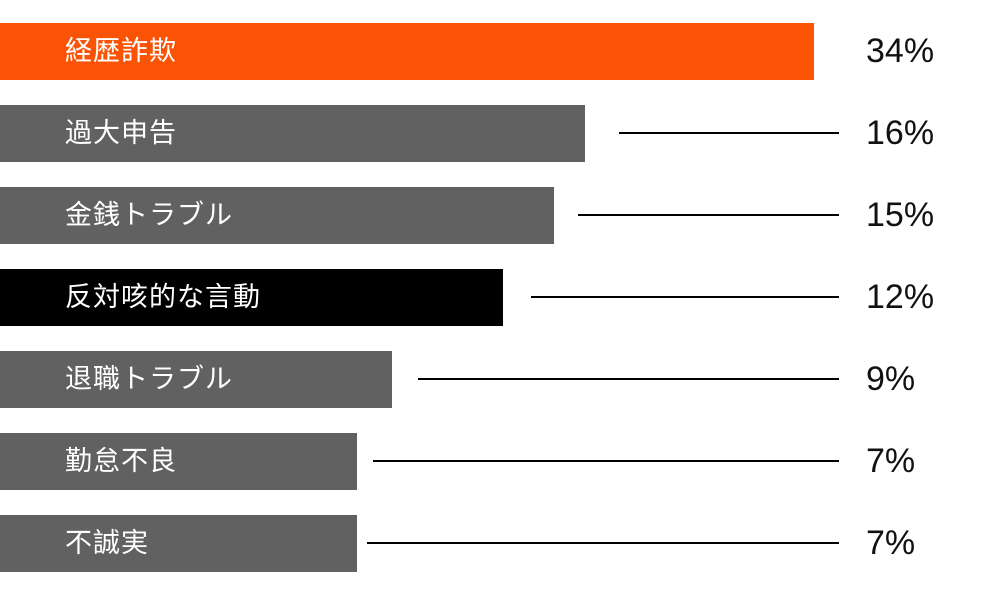  I want to click on chart-row: 過大申告 16%, so click(500, 133).